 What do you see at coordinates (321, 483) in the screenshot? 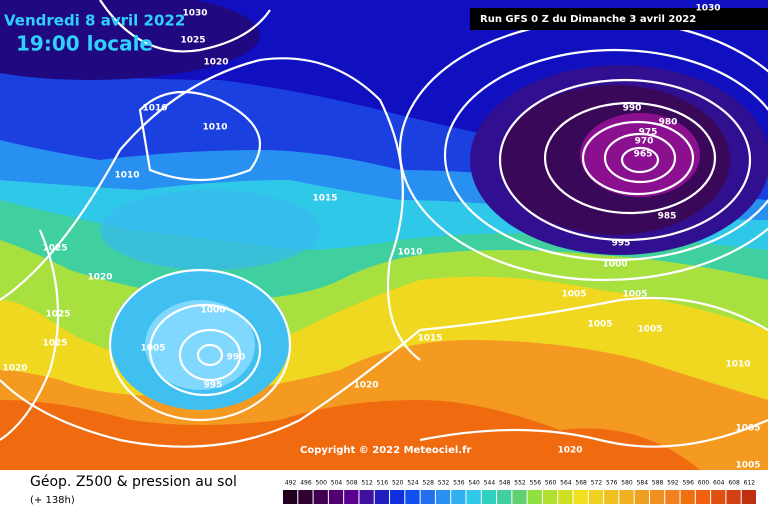
I see `scale-label: 500` at bounding box center [321, 483].